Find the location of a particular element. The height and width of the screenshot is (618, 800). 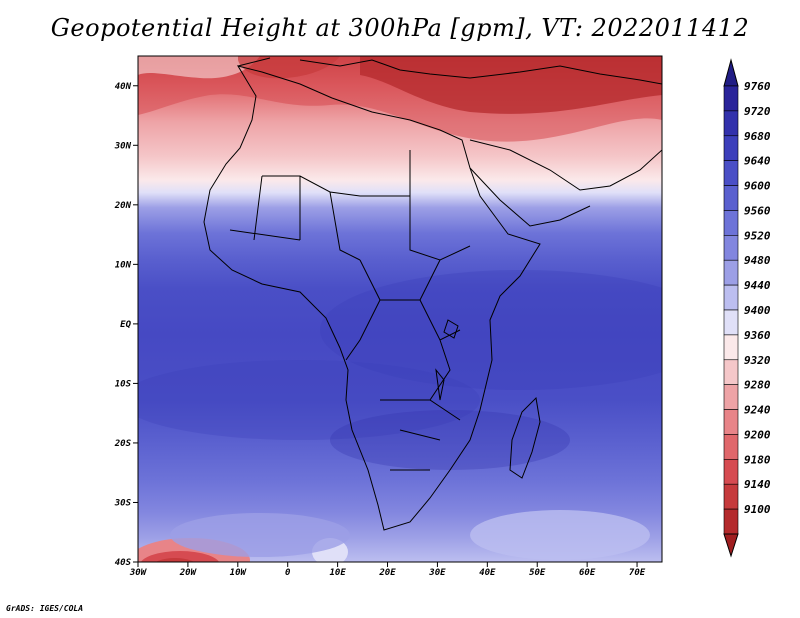

lon-tick-label: 30E is located at coordinates (437, 573).